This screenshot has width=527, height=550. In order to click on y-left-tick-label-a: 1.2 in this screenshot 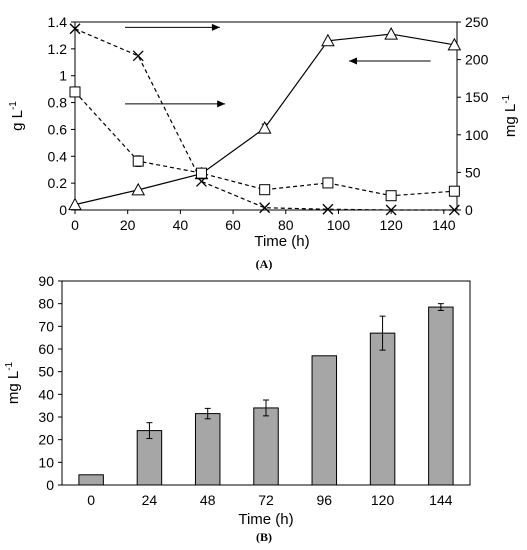, I will do `click(58, 49)`.